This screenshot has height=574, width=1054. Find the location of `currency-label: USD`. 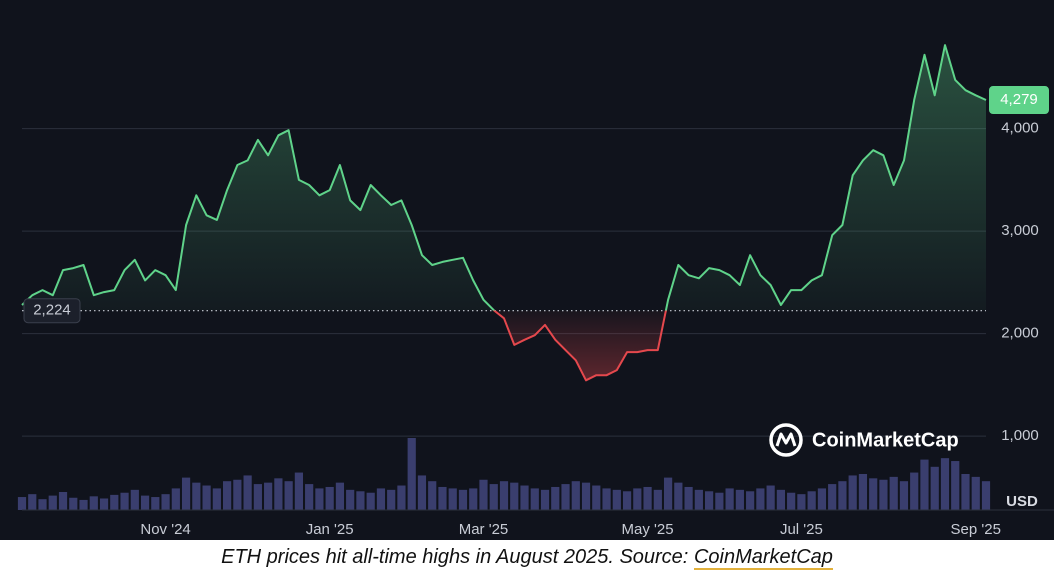

currency-label: USD is located at coordinates (1022, 501).